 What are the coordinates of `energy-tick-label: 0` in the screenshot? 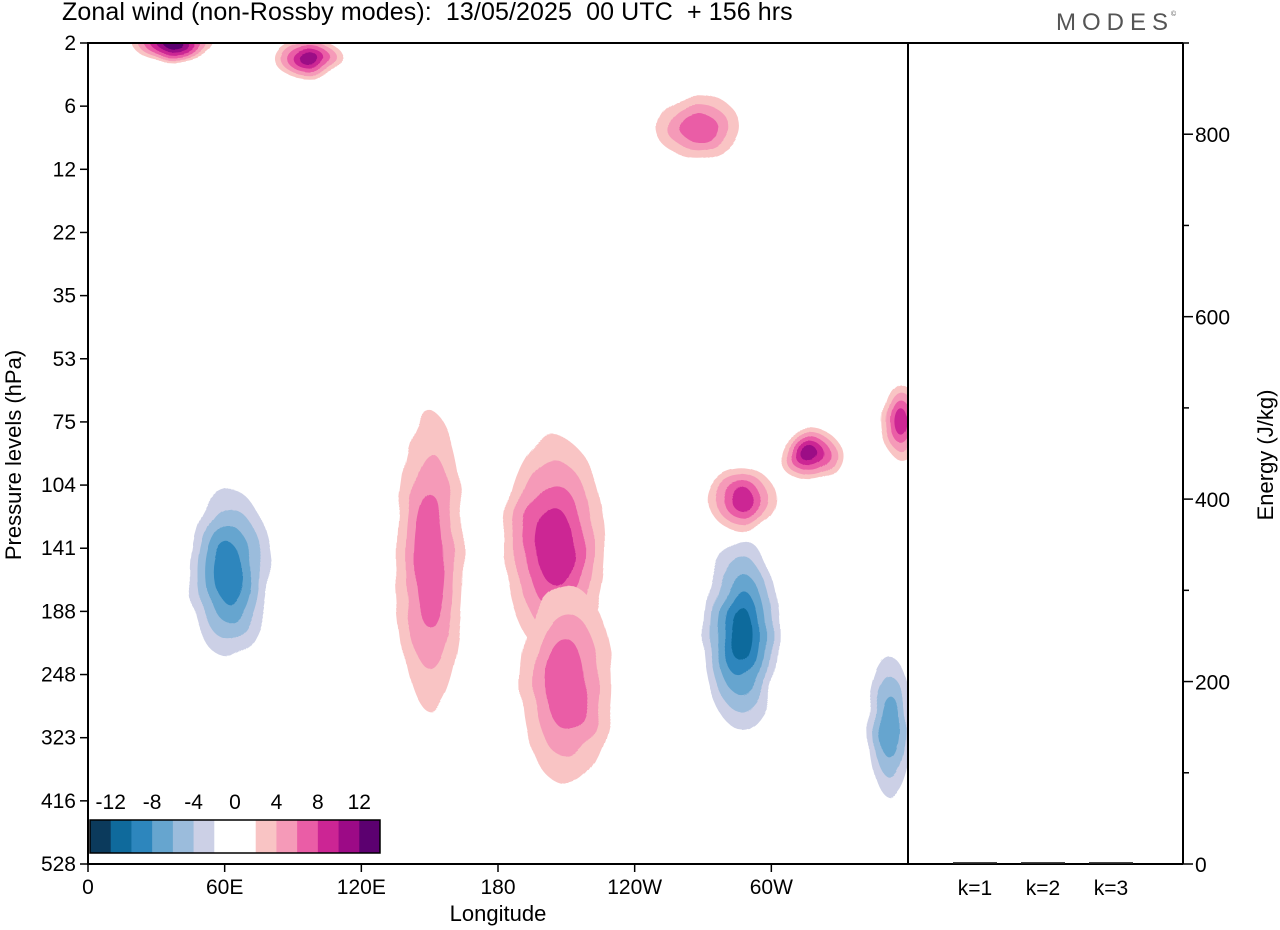 It's located at (1201, 865).